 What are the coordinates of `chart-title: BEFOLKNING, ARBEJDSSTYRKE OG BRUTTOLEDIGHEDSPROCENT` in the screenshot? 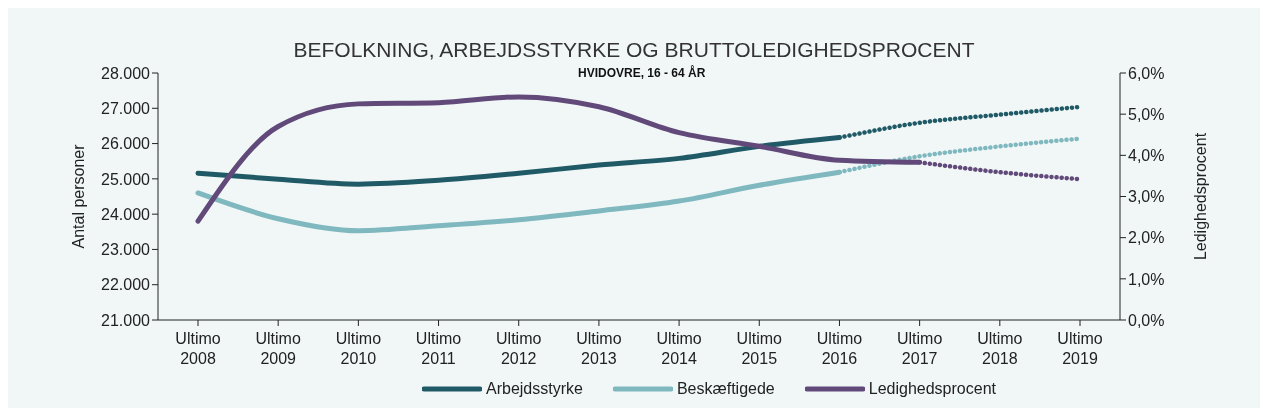 It's located at (634, 50).